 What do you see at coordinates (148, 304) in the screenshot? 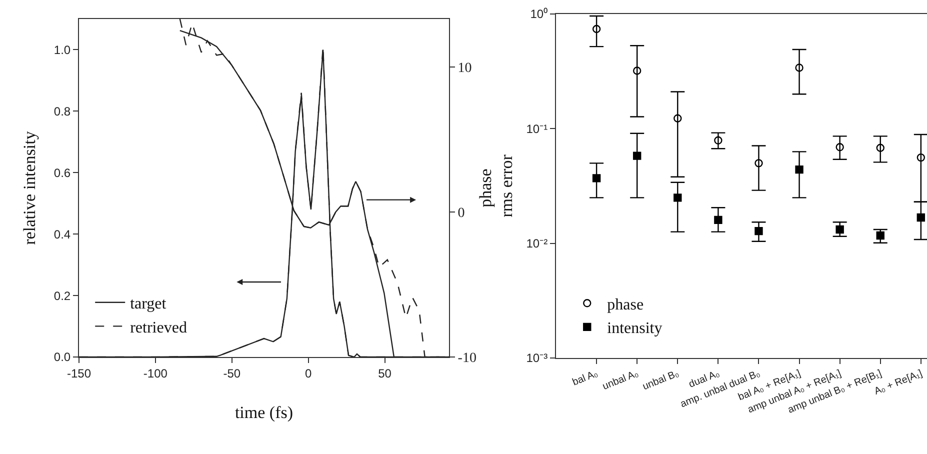
I see `legend-label: target` at bounding box center [148, 304].